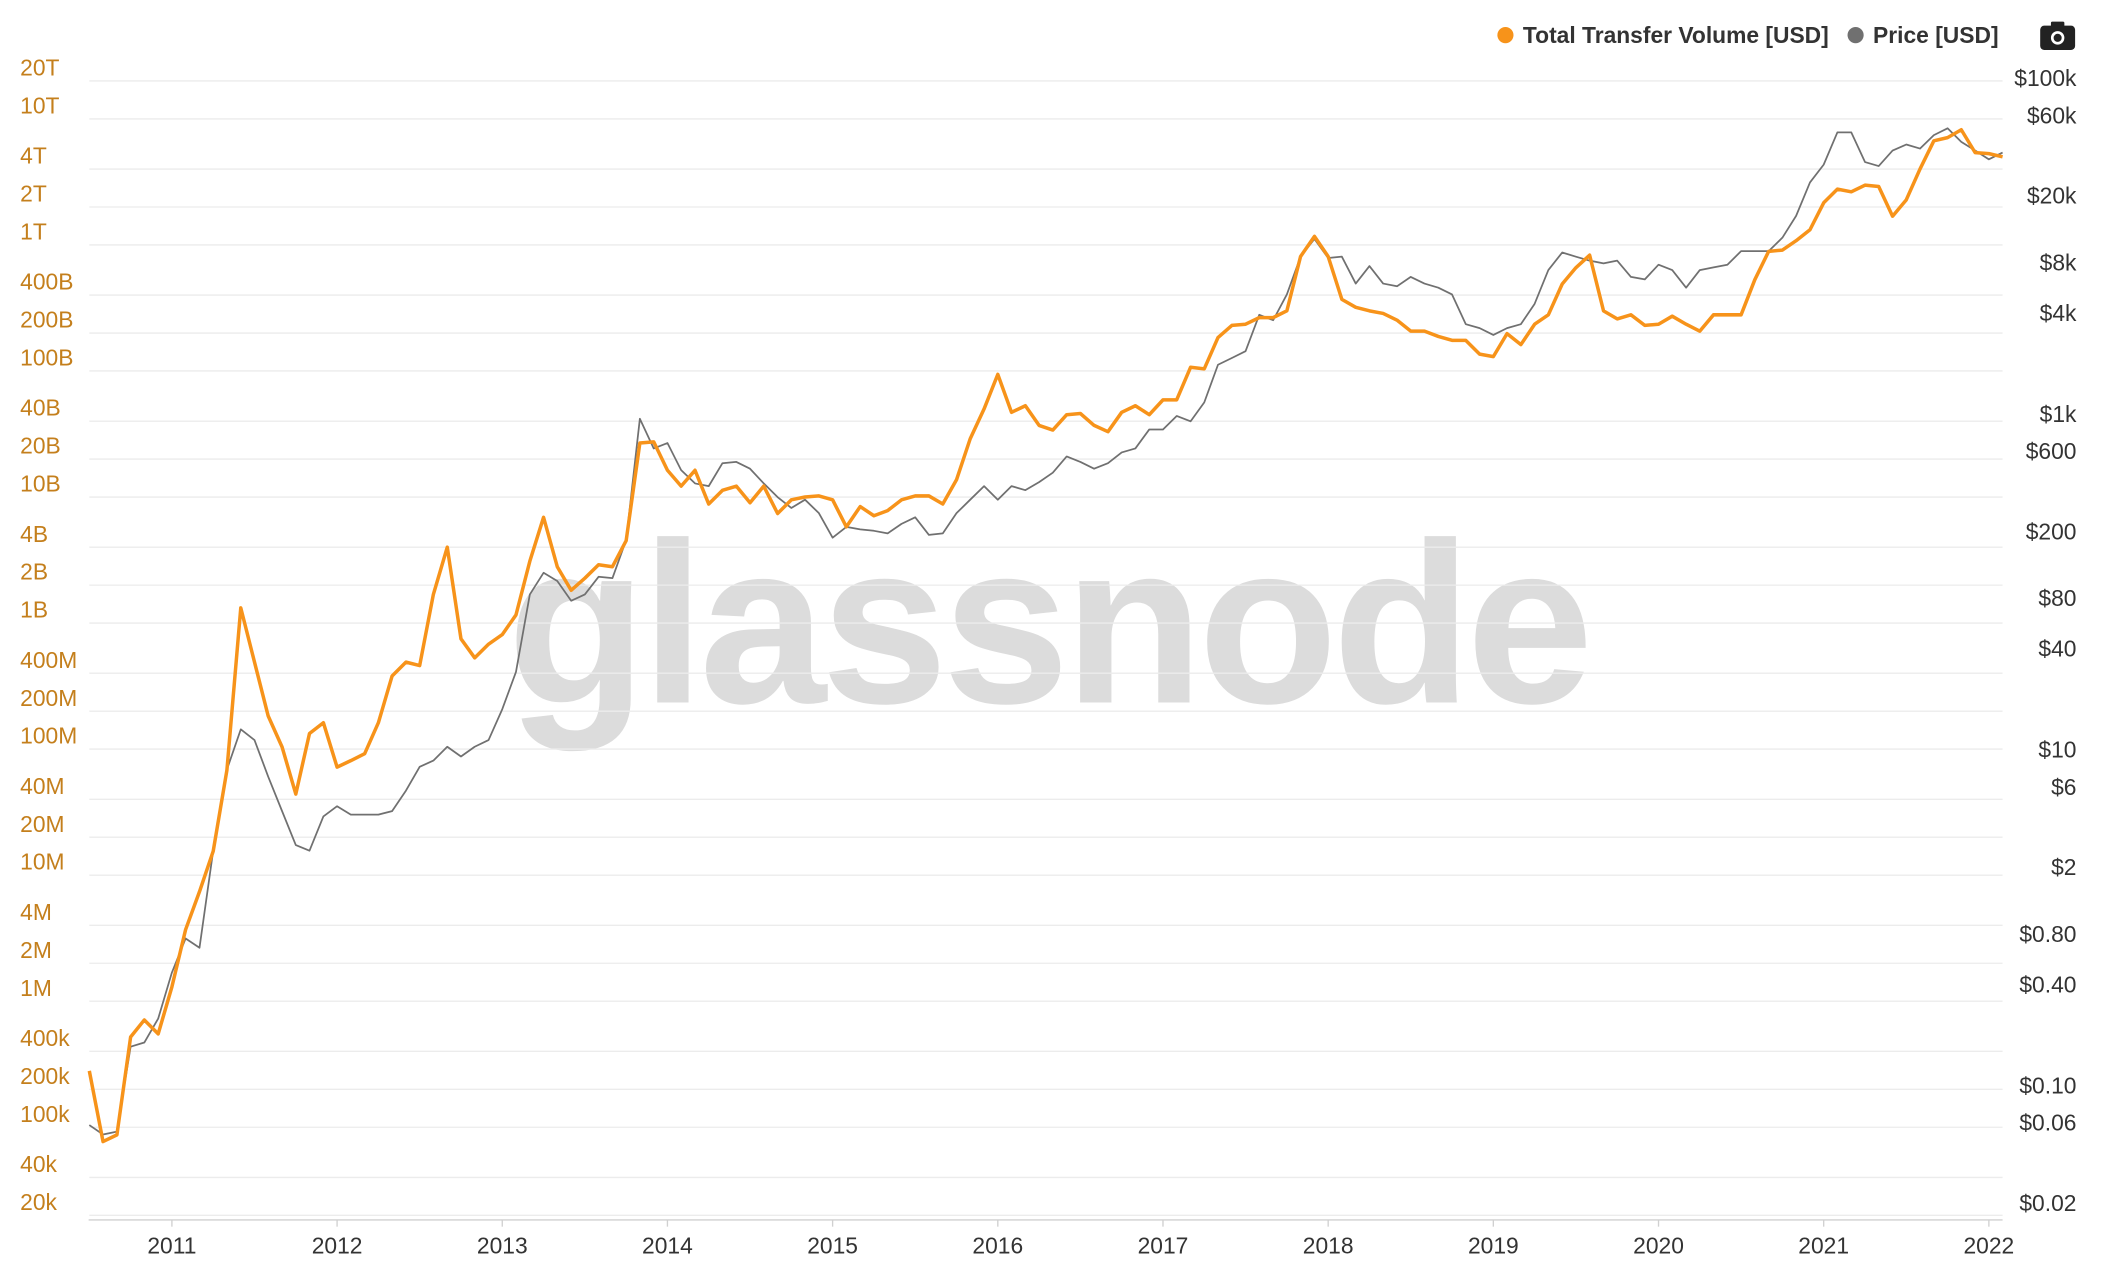 The height and width of the screenshot is (1278, 2106). Describe the element at coordinates (2052, 195) in the screenshot. I see `y2-tick-label: $20k` at that location.